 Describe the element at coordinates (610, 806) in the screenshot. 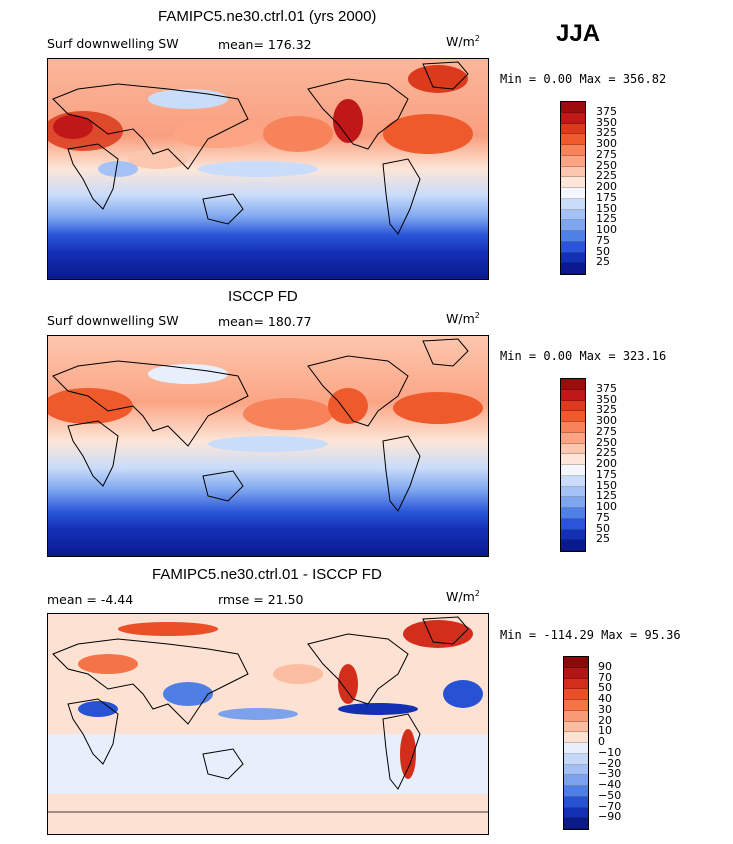

I see `colorbar-label: −70` at that location.